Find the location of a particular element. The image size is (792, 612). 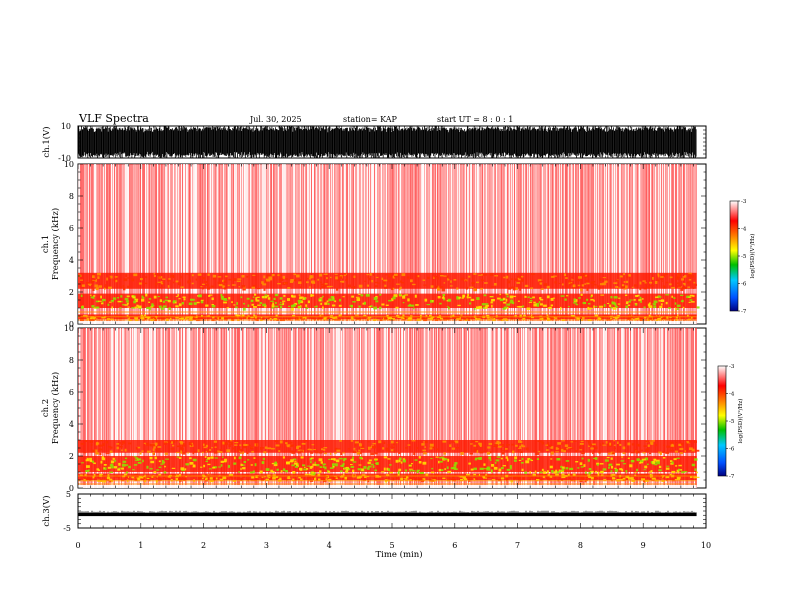

date-label: Jul. 30, 2025 is located at coordinates (275, 119).